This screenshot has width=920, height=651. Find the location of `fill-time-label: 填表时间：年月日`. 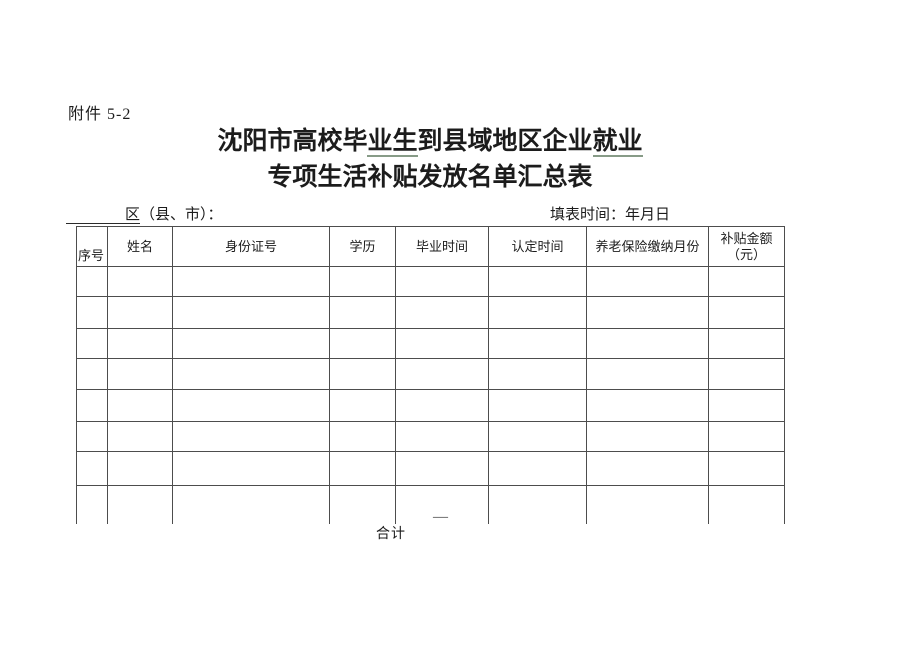

fill-time-label: 填表时间：年月日 is located at coordinates (610, 215).